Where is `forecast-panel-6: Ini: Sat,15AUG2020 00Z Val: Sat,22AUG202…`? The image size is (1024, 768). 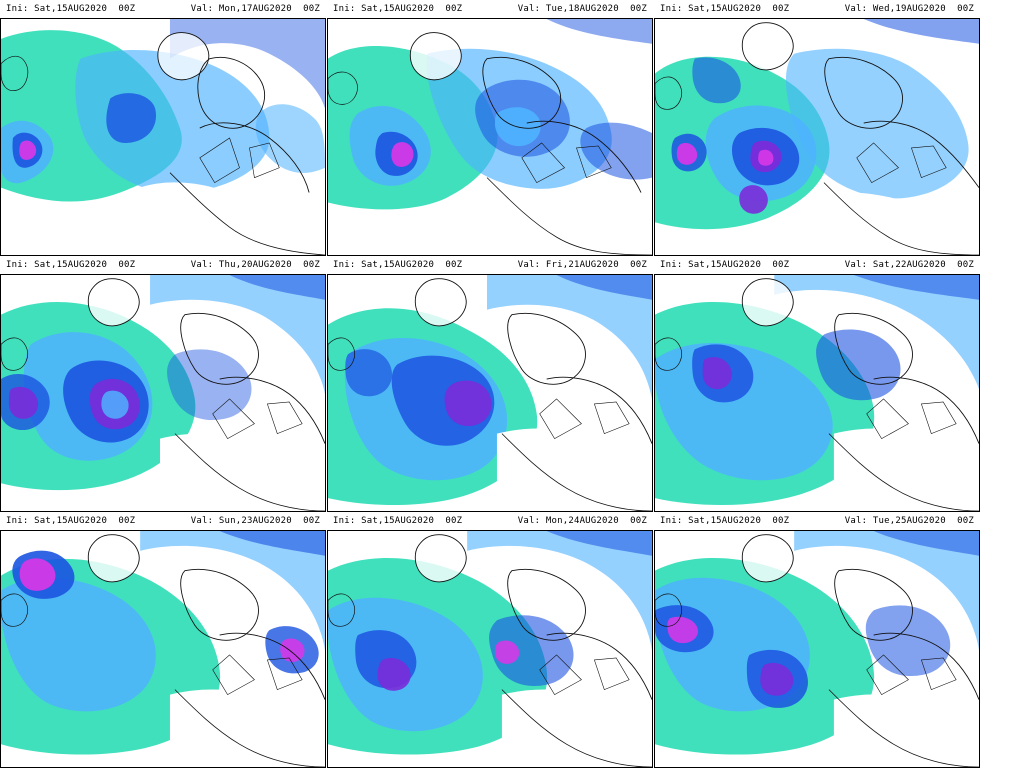 forecast-panel-6: Ini: Sat,15AUG2020 00Z Val: Sat,22AUG202… is located at coordinates (817, 384).